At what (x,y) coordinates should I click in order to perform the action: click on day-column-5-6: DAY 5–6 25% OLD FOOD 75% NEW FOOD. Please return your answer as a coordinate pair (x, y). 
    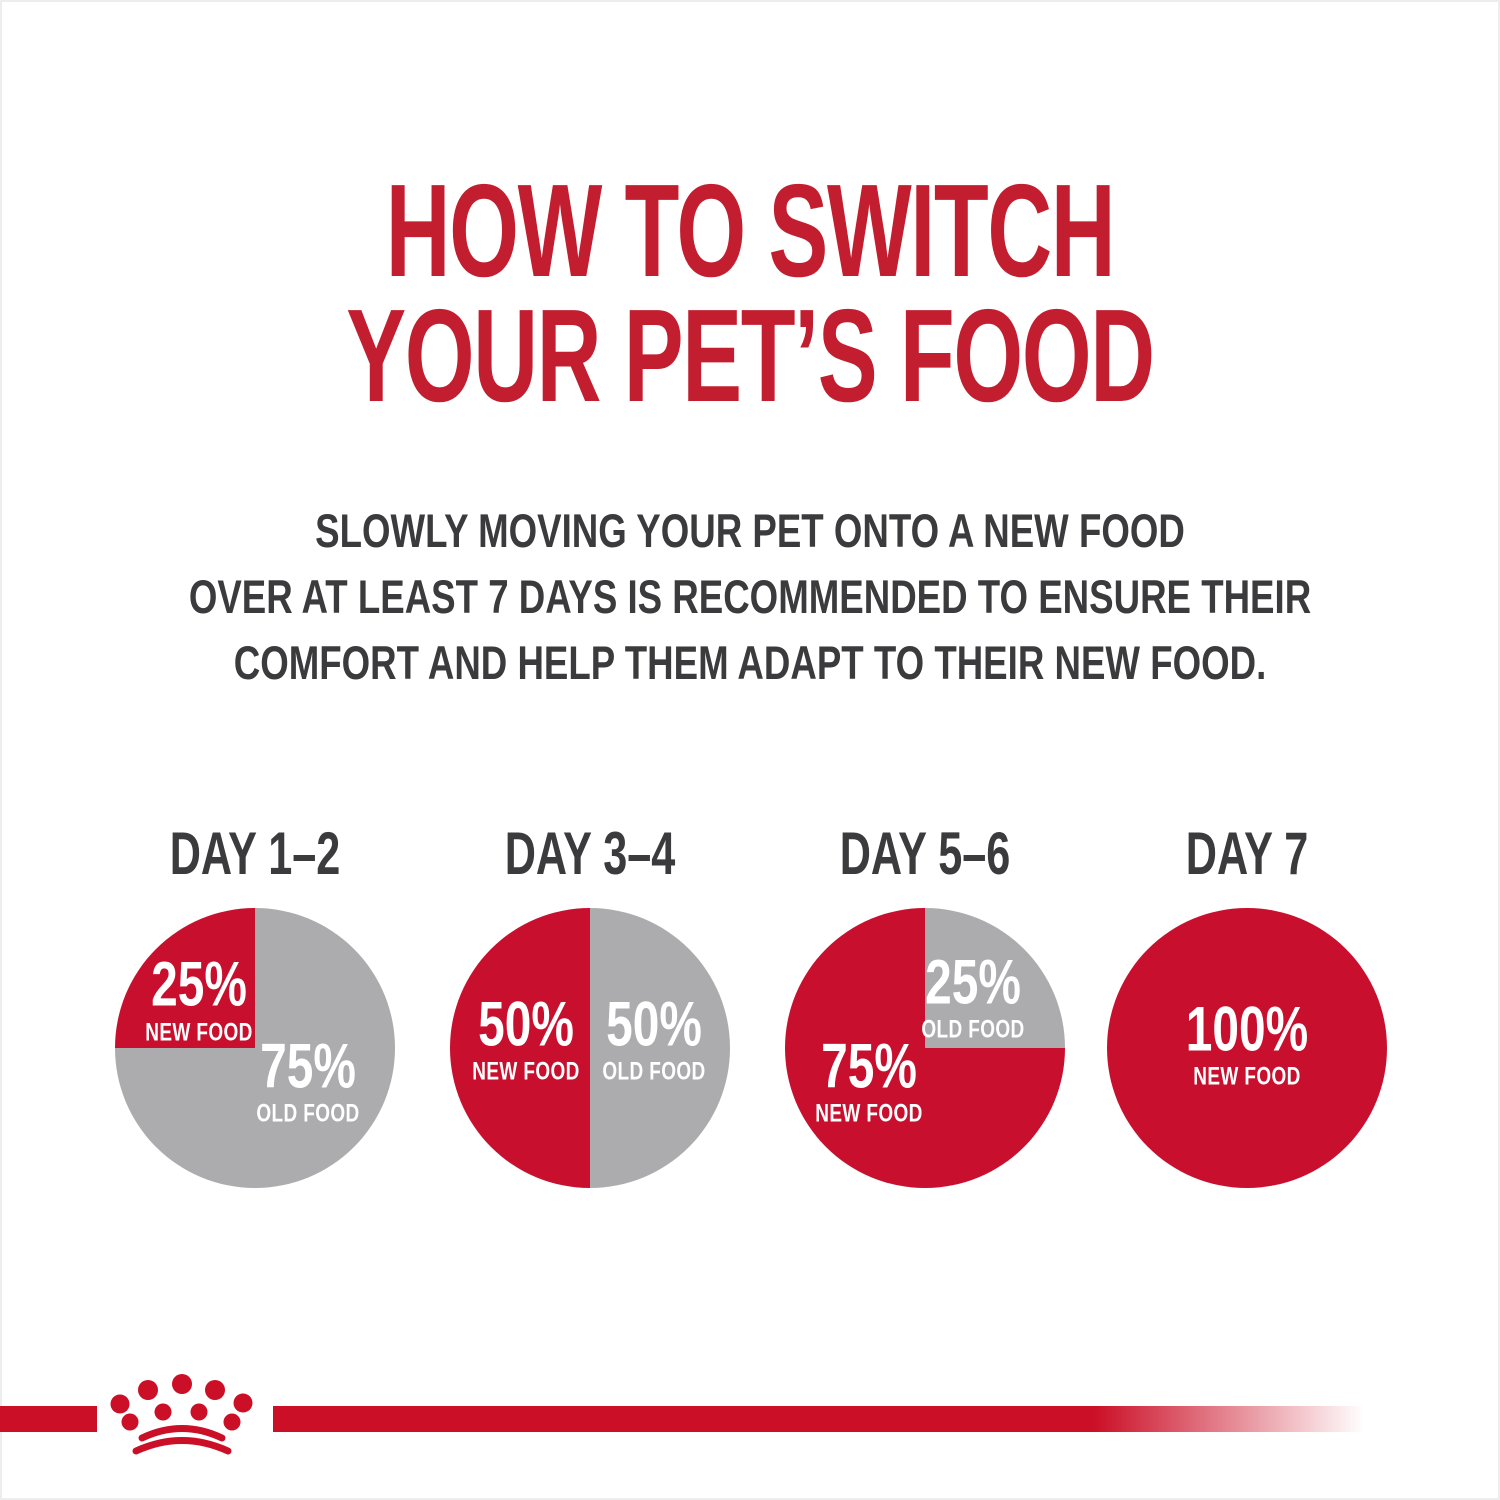
    Looking at the image, I should click on (925, 1006).